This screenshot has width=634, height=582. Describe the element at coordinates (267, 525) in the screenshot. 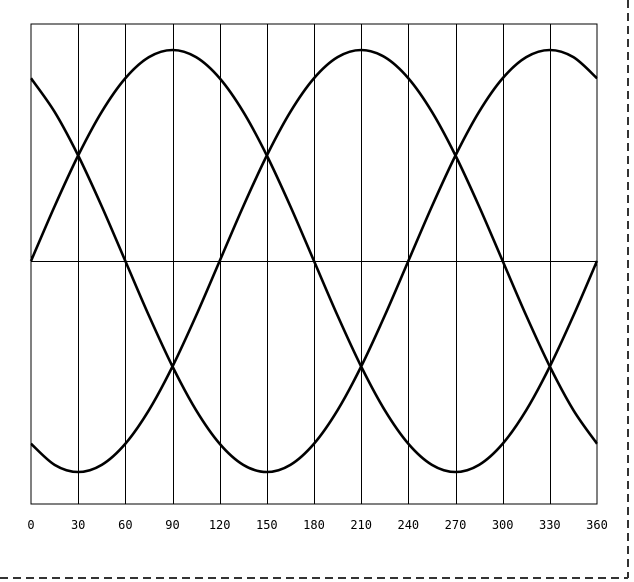

I see `x-tick-label: 150` at that location.